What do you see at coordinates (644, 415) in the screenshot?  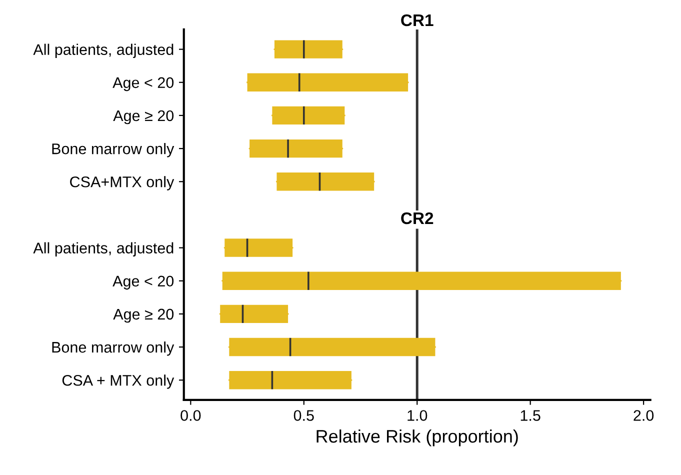 I see `x-tick-label: 2.0` at bounding box center [644, 415].